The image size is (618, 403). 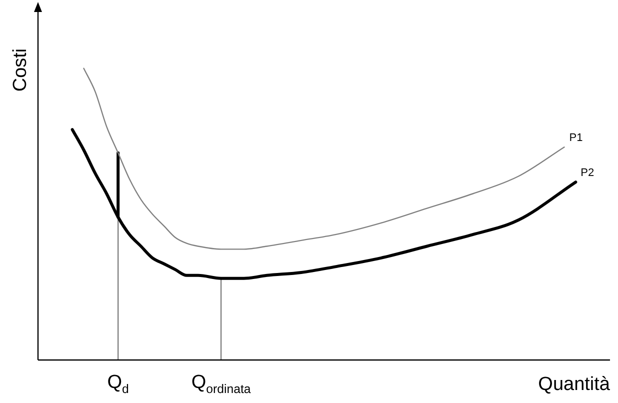 I want to click on x-axis-title: Quantità, so click(x=574, y=384).